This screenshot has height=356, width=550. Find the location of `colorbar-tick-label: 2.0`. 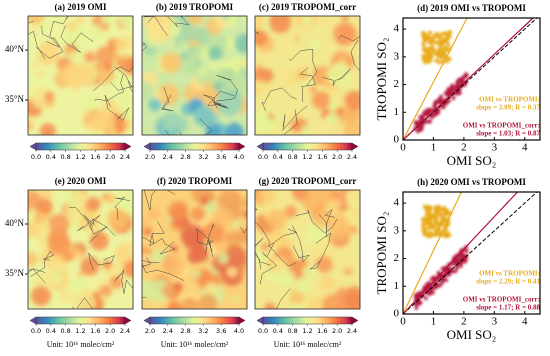

colorbar-tick-label: 2.0 is located at coordinates (150, 331).